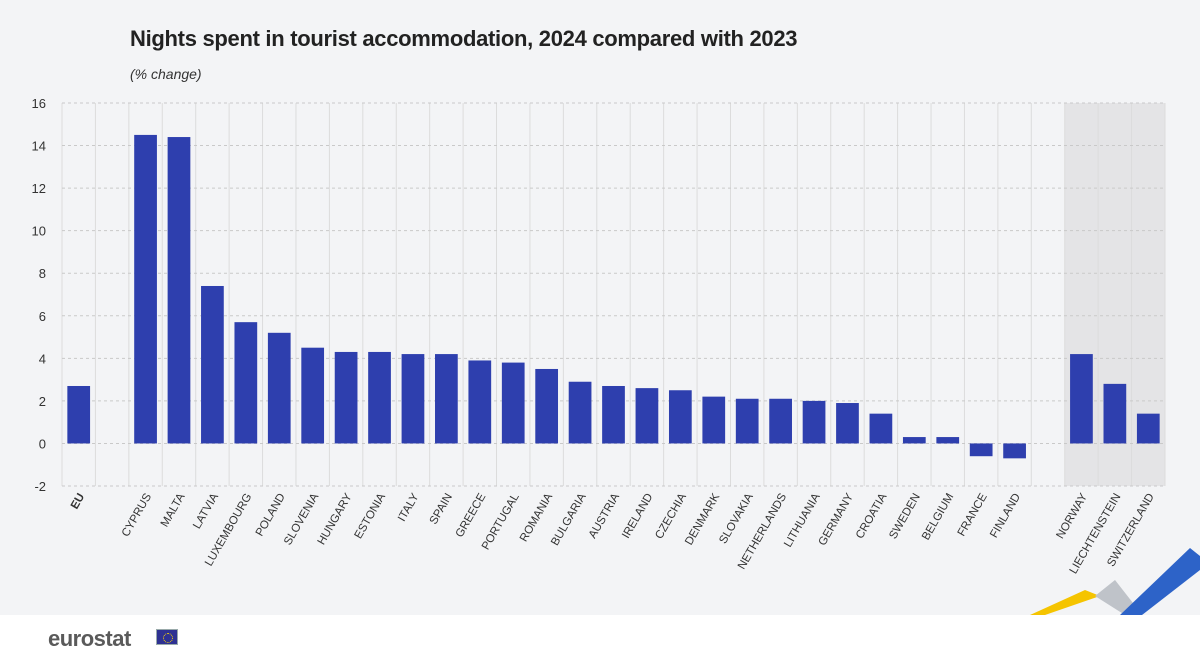 Image resolution: width=1200 pixels, height=660 pixels. I want to click on y-tick-label: 12, so click(39, 188).